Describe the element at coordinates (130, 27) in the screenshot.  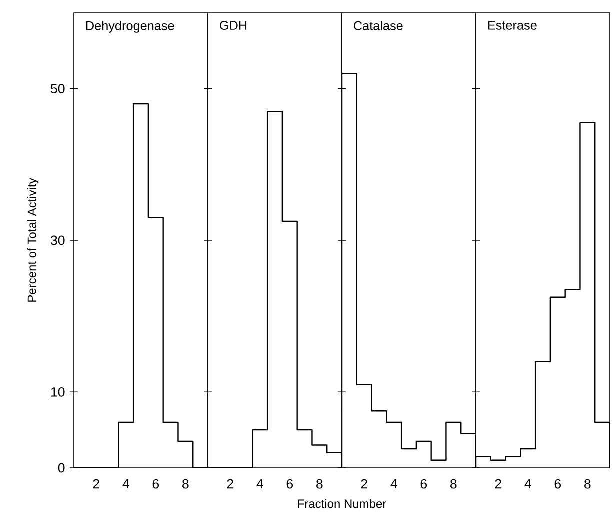
I see `text: Dehydrogenase` at that location.